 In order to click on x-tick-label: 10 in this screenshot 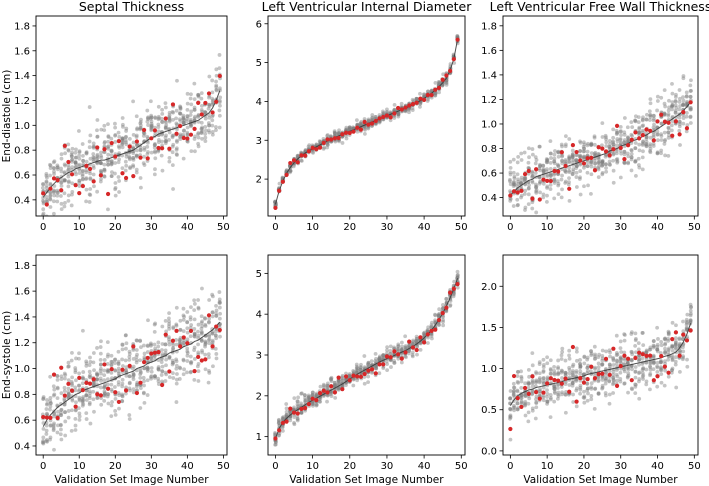, I will do `click(547, 466)`.